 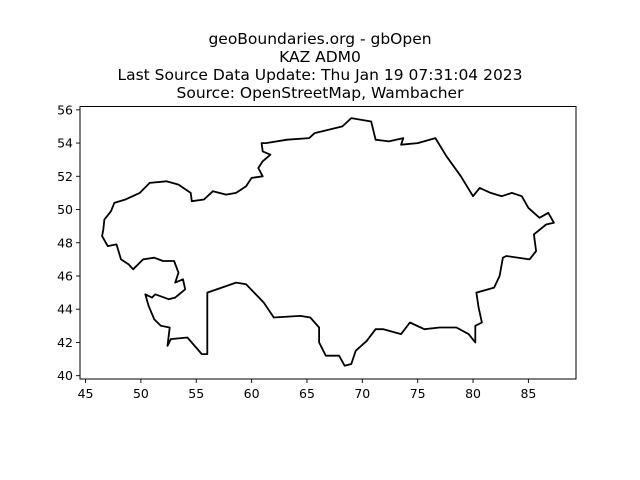 I want to click on y-tick-label: 44, so click(x=65, y=309).